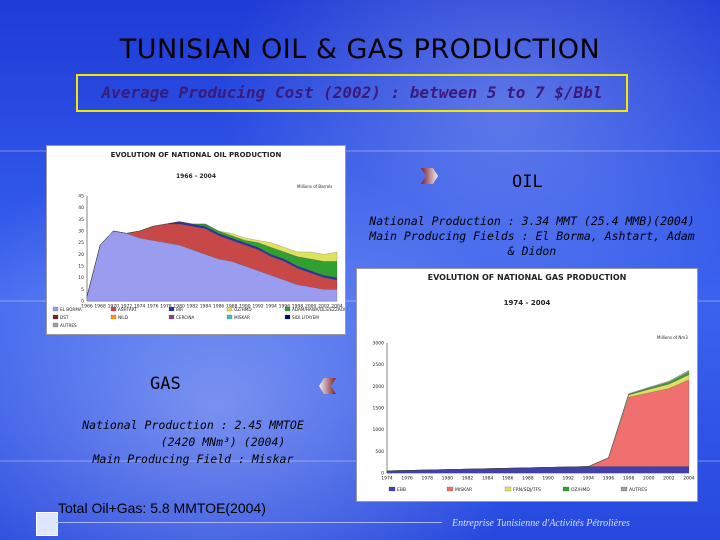 The image size is (720, 540). I want to click on y-tick-label: 20, so click(81, 255).